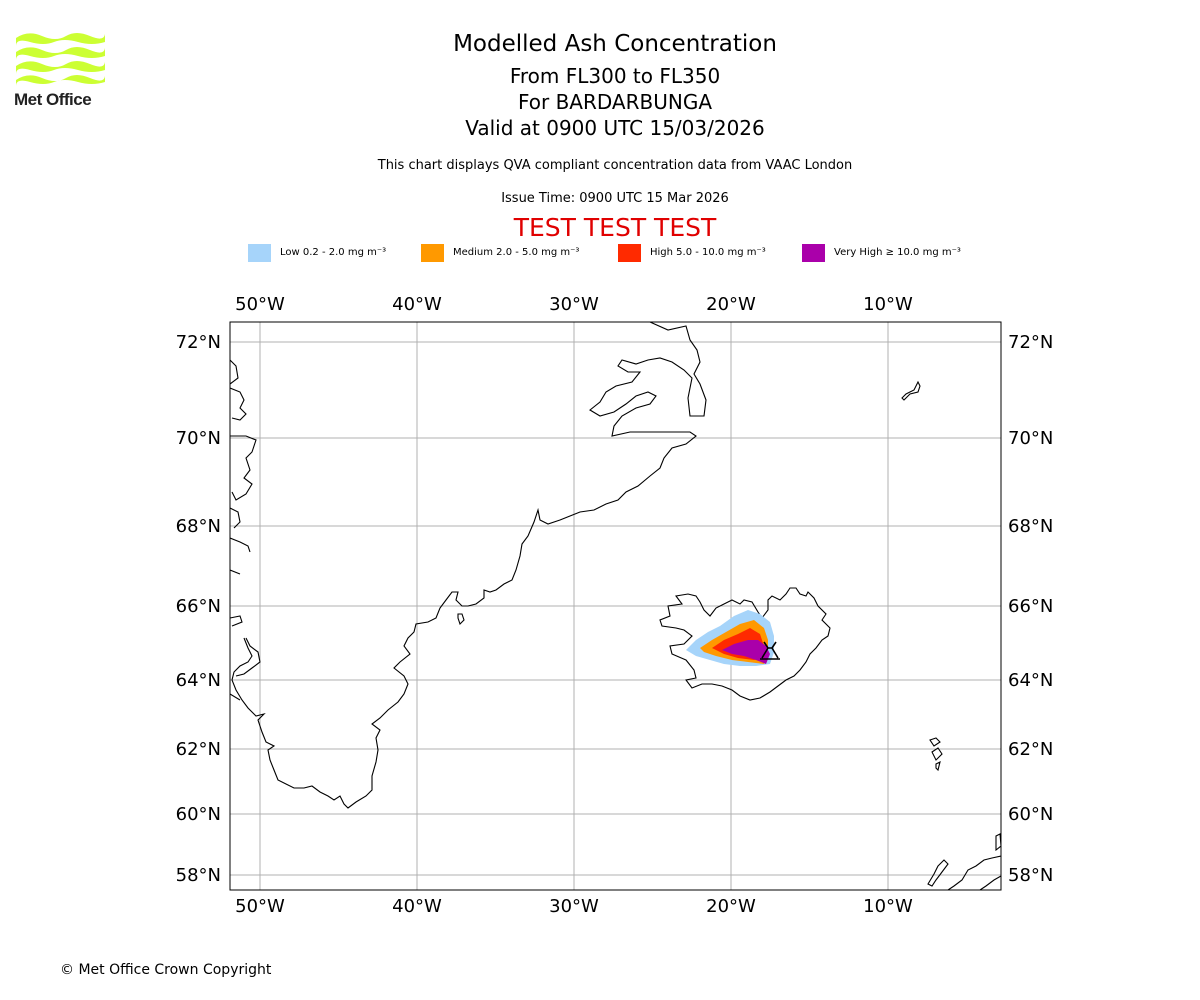 Image resolution: width=1200 pixels, height=1000 pixels. I want to click on legend-label-very-high: Very High ≥ 10.0 mg m⁻³, so click(897, 252).